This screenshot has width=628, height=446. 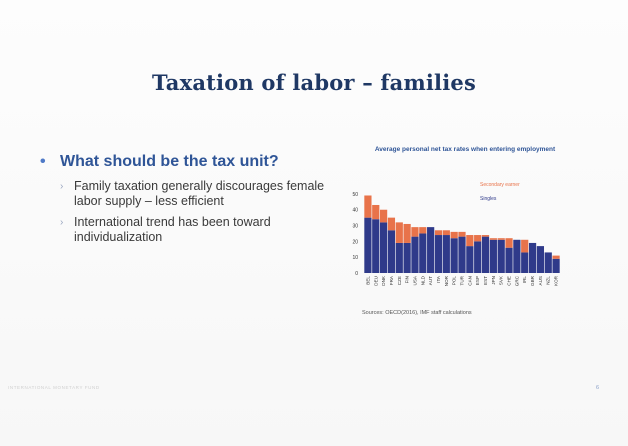 I want to click on footer-organization: INTERNATIONAL MONETARY FUND, so click(x=54, y=387).